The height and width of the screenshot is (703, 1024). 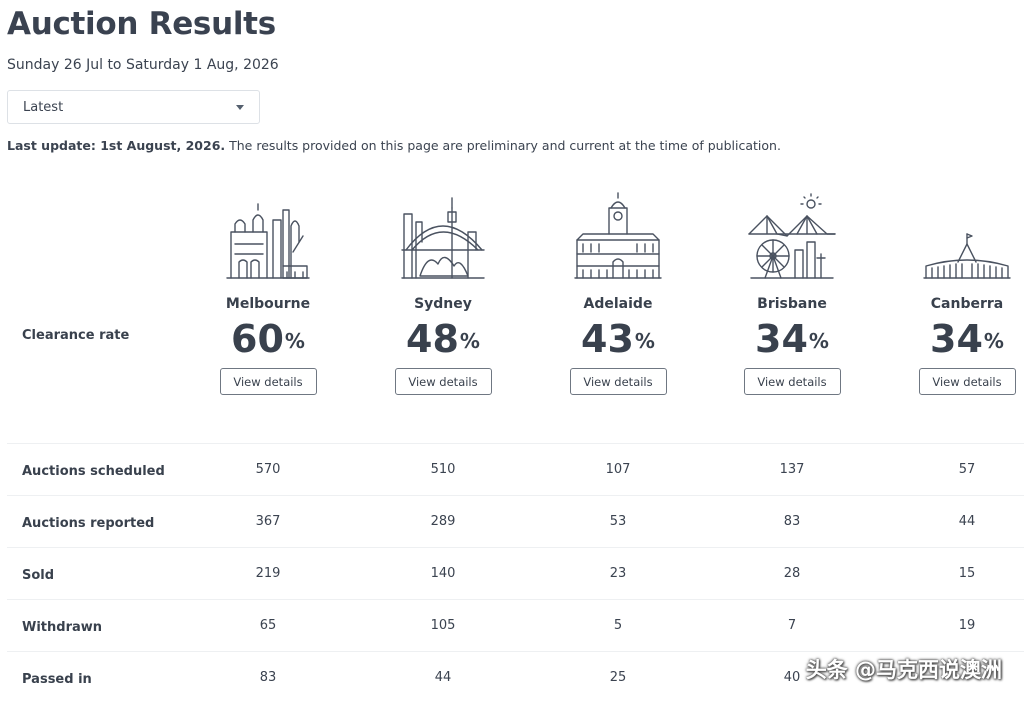 What do you see at coordinates (88, 523) in the screenshot?
I see `row-label: Auctions reported` at bounding box center [88, 523].